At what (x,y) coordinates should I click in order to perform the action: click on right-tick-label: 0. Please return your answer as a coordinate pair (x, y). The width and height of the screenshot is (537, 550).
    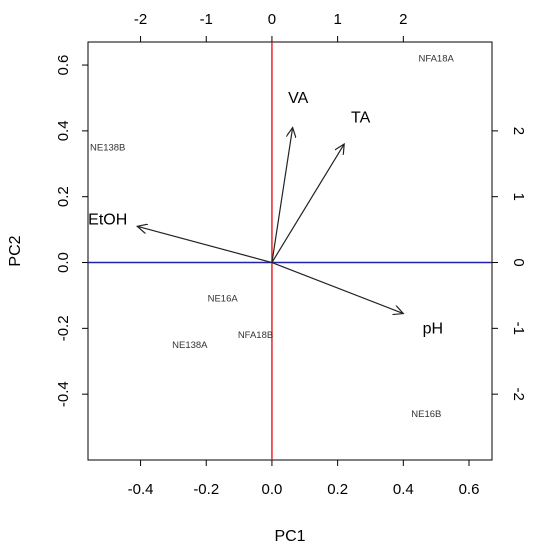
    Looking at the image, I should click on (518, 262).